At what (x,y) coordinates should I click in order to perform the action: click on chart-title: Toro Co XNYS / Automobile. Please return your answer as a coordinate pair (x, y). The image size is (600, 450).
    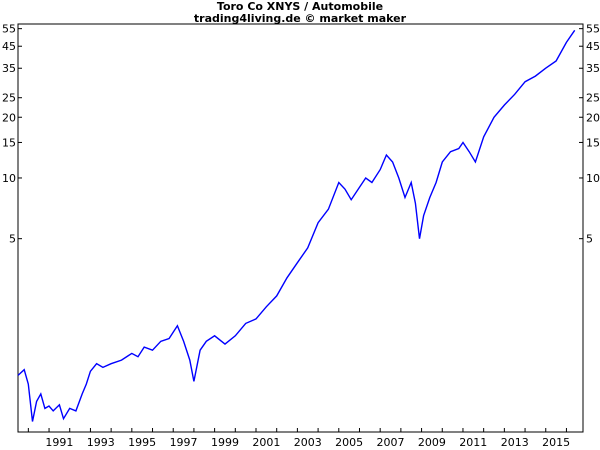
    Looking at the image, I should click on (300, 6).